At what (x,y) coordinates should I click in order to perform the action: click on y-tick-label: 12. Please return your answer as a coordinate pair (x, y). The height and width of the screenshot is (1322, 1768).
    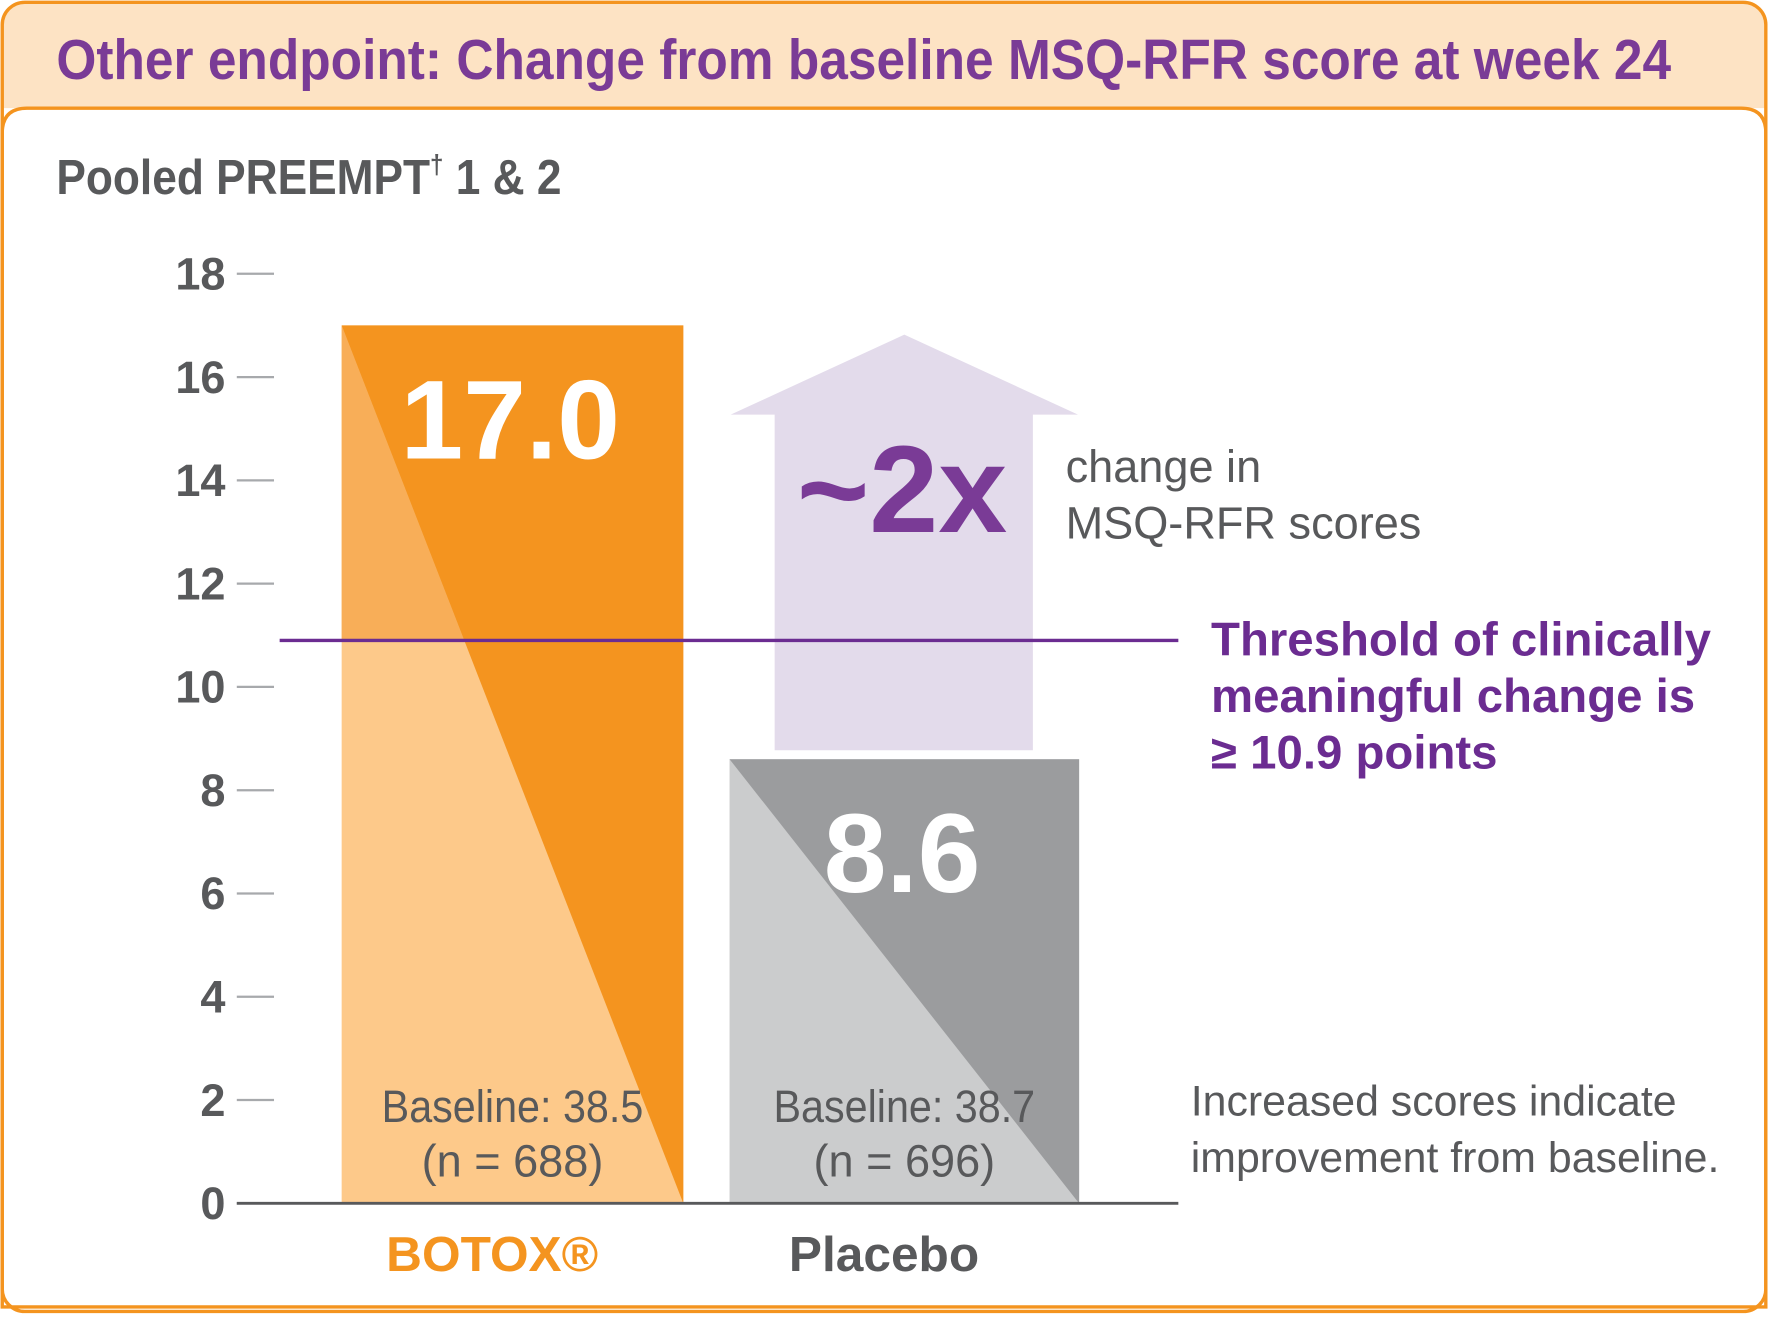
    Looking at the image, I should click on (200, 583).